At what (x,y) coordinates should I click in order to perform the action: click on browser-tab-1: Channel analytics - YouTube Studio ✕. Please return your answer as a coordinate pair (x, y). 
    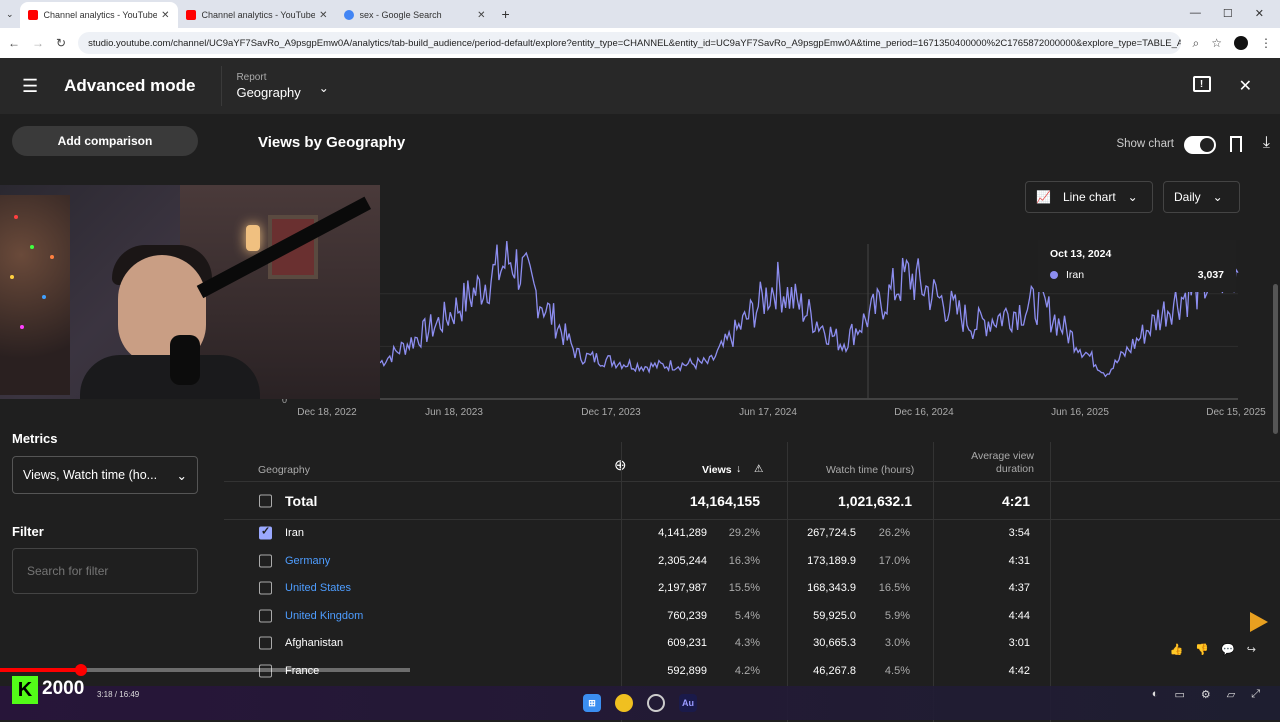
    Looking at the image, I should click on (257, 15).